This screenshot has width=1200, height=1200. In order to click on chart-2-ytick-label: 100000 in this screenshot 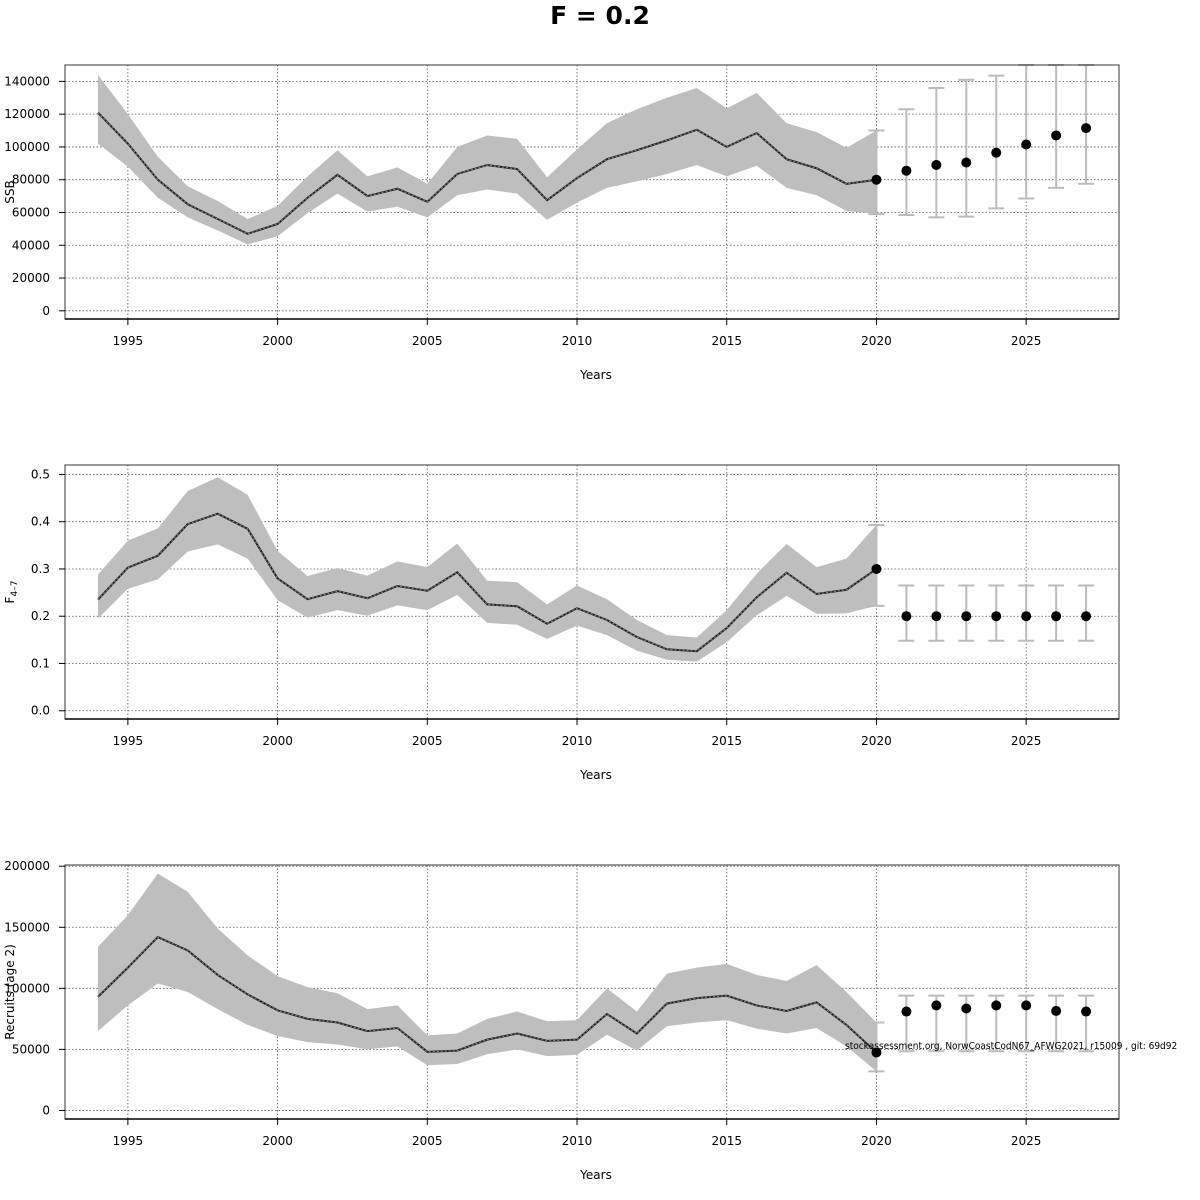, I will do `click(27, 988)`.